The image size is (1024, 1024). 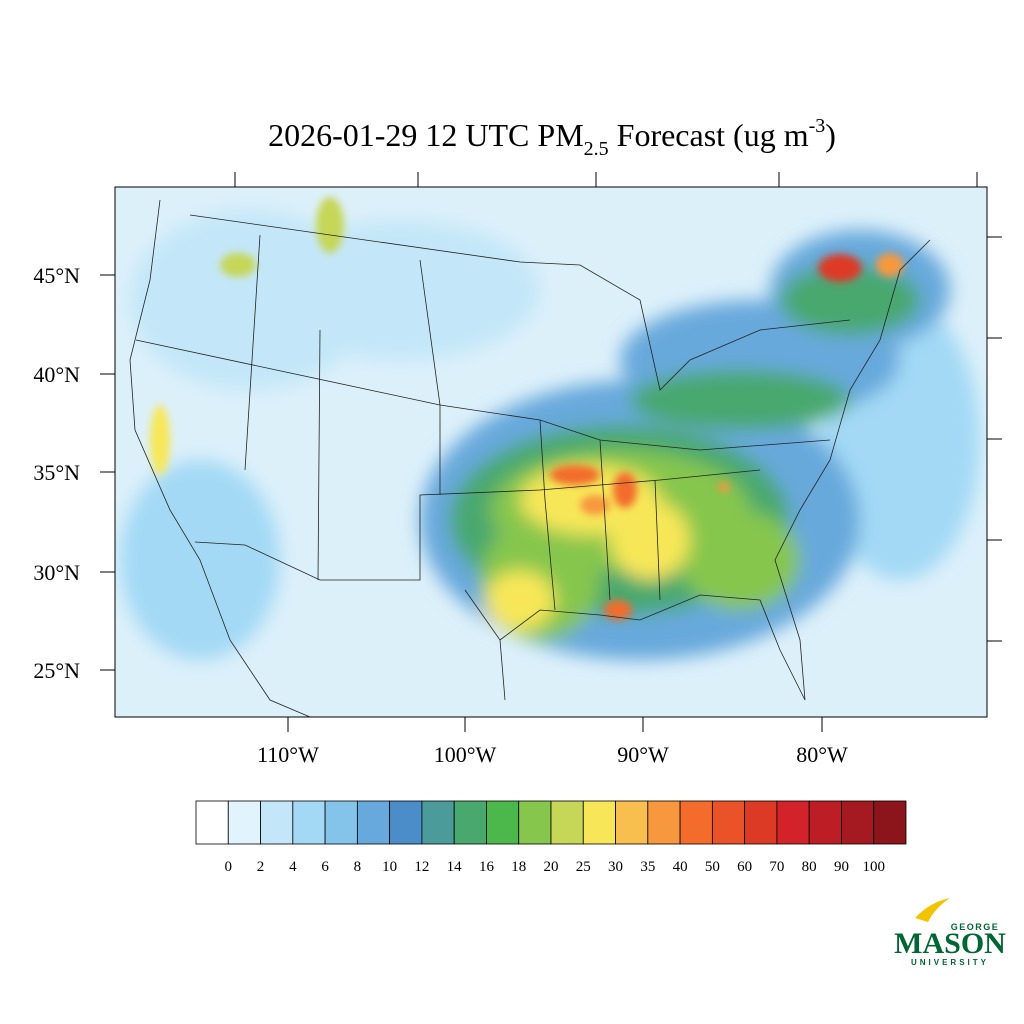 I want to click on title-sub: 2.5, so click(x=596, y=149).